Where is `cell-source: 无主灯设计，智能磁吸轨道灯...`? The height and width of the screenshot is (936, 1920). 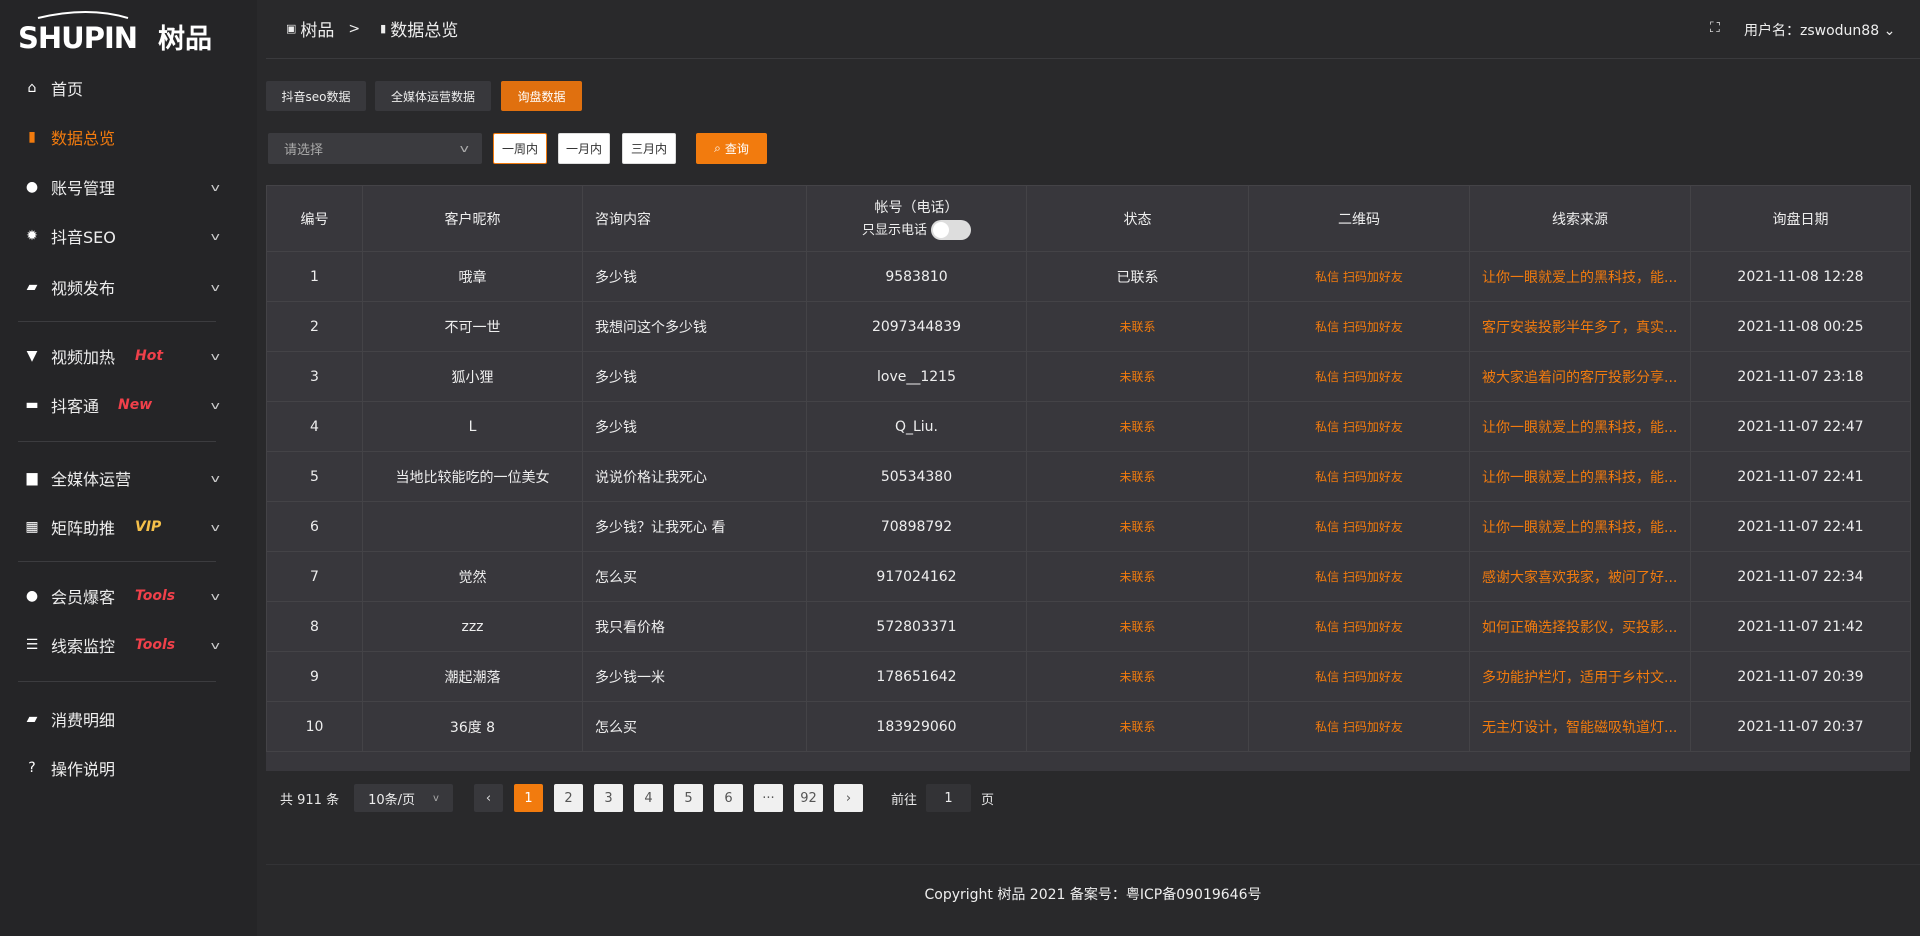 cell-source: 无主灯设计，智能磁吸轨道灯... is located at coordinates (1580, 726).